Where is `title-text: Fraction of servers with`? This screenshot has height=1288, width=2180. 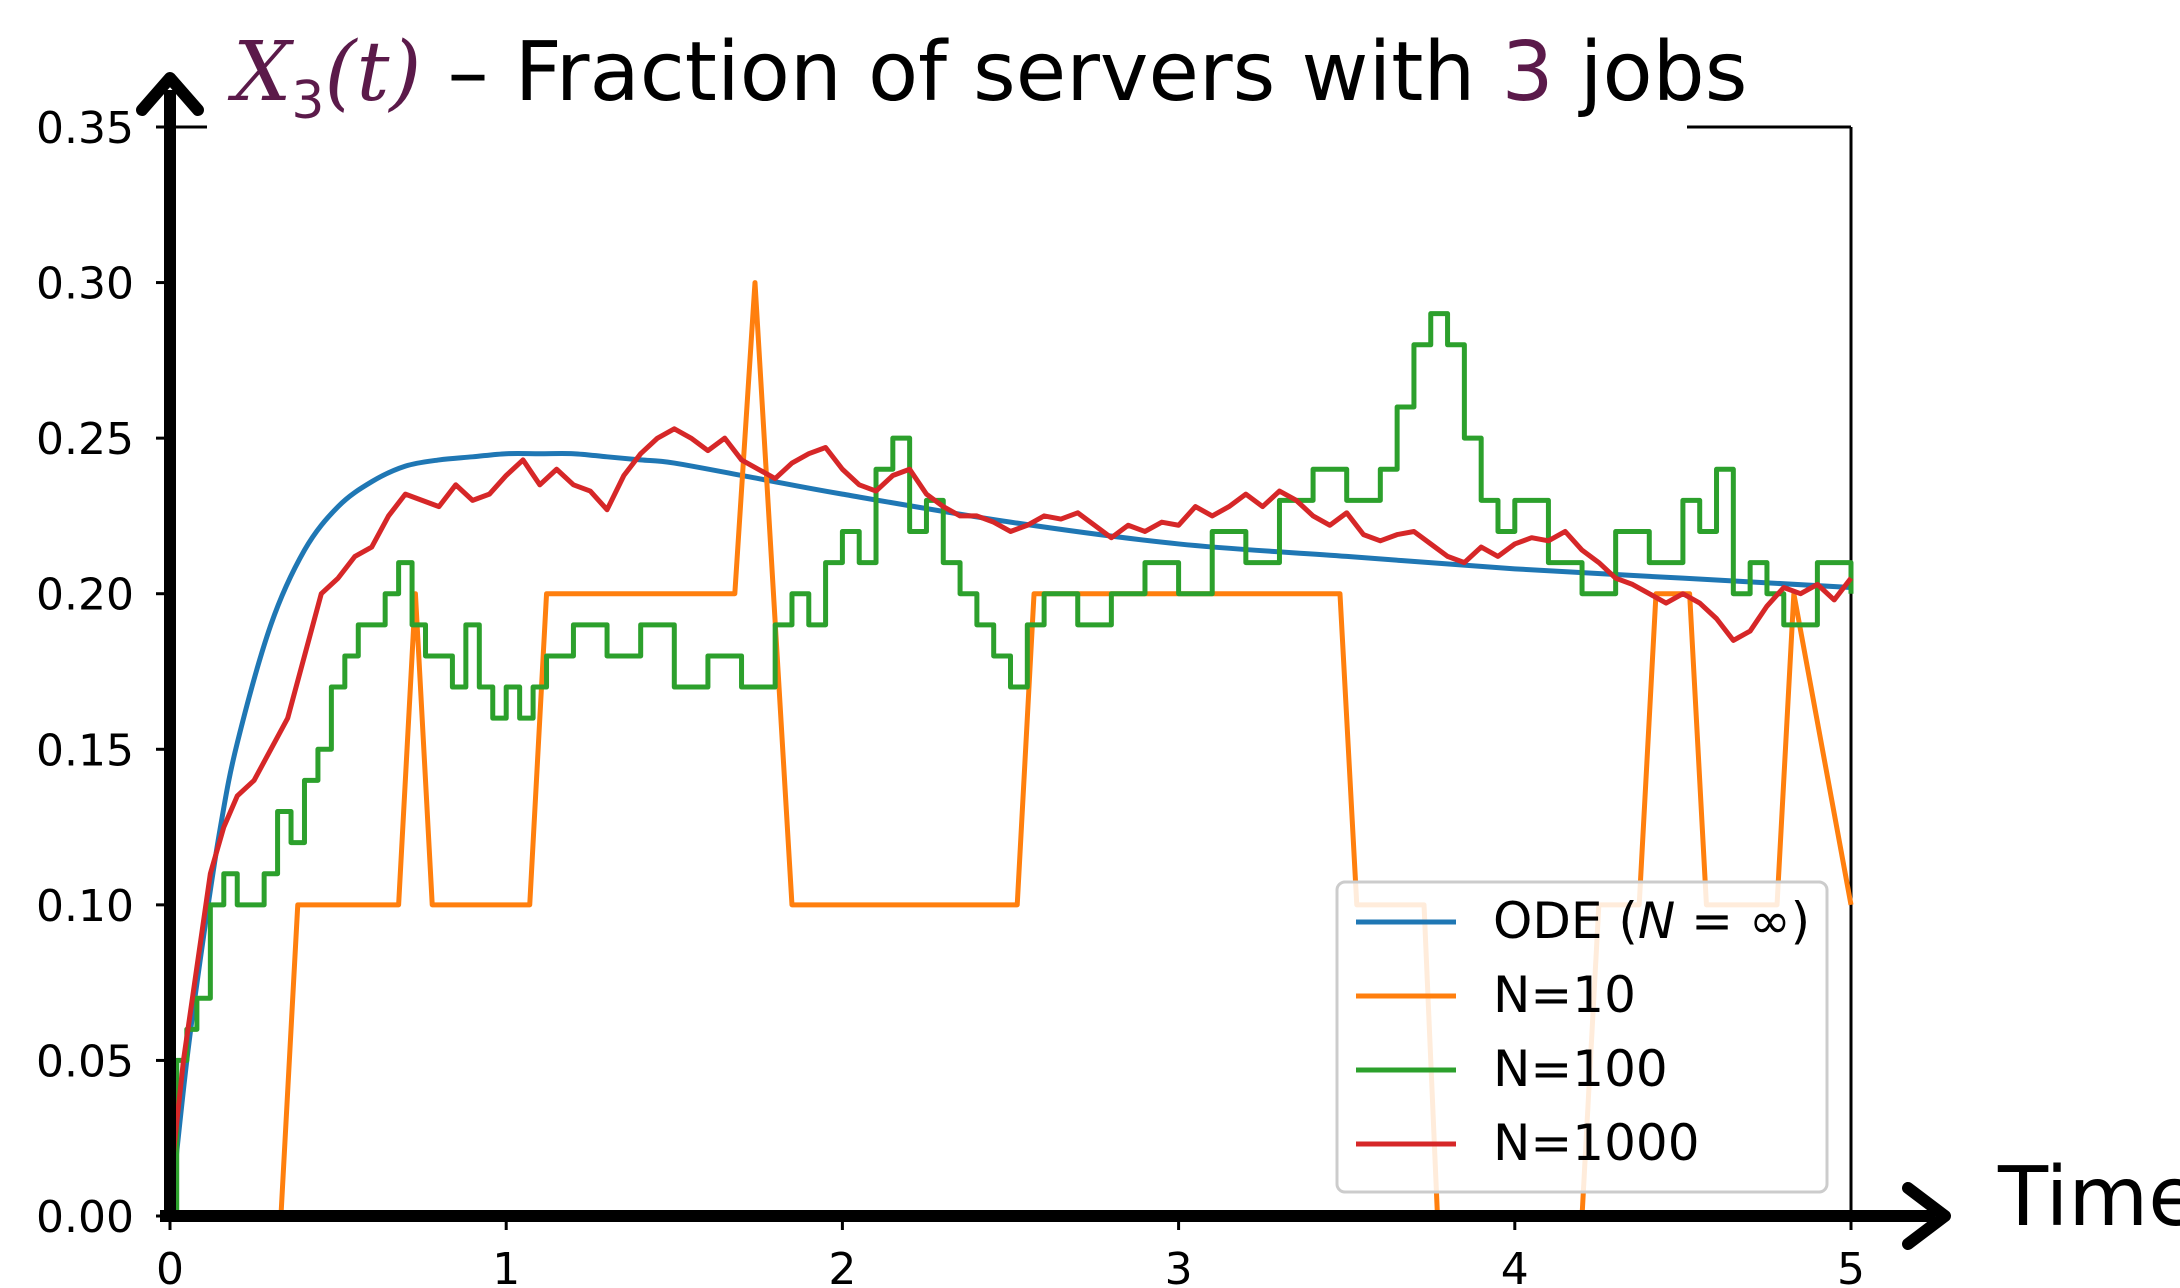
title-text: Fraction of servers with is located at coordinates (1008, 72).